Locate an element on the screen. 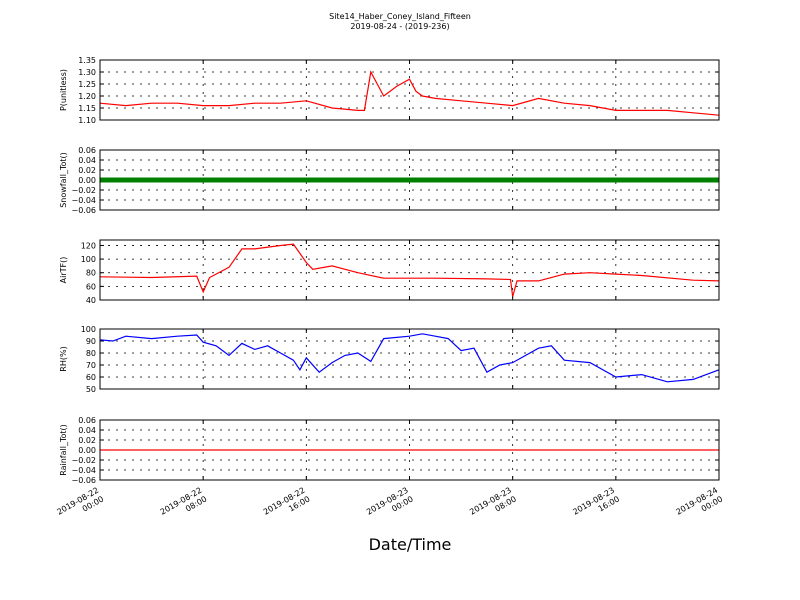 The height and width of the screenshot is (600, 800). subplot-3: 40 60 80 100 120 AirTF() is located at coordinates (389, 272).